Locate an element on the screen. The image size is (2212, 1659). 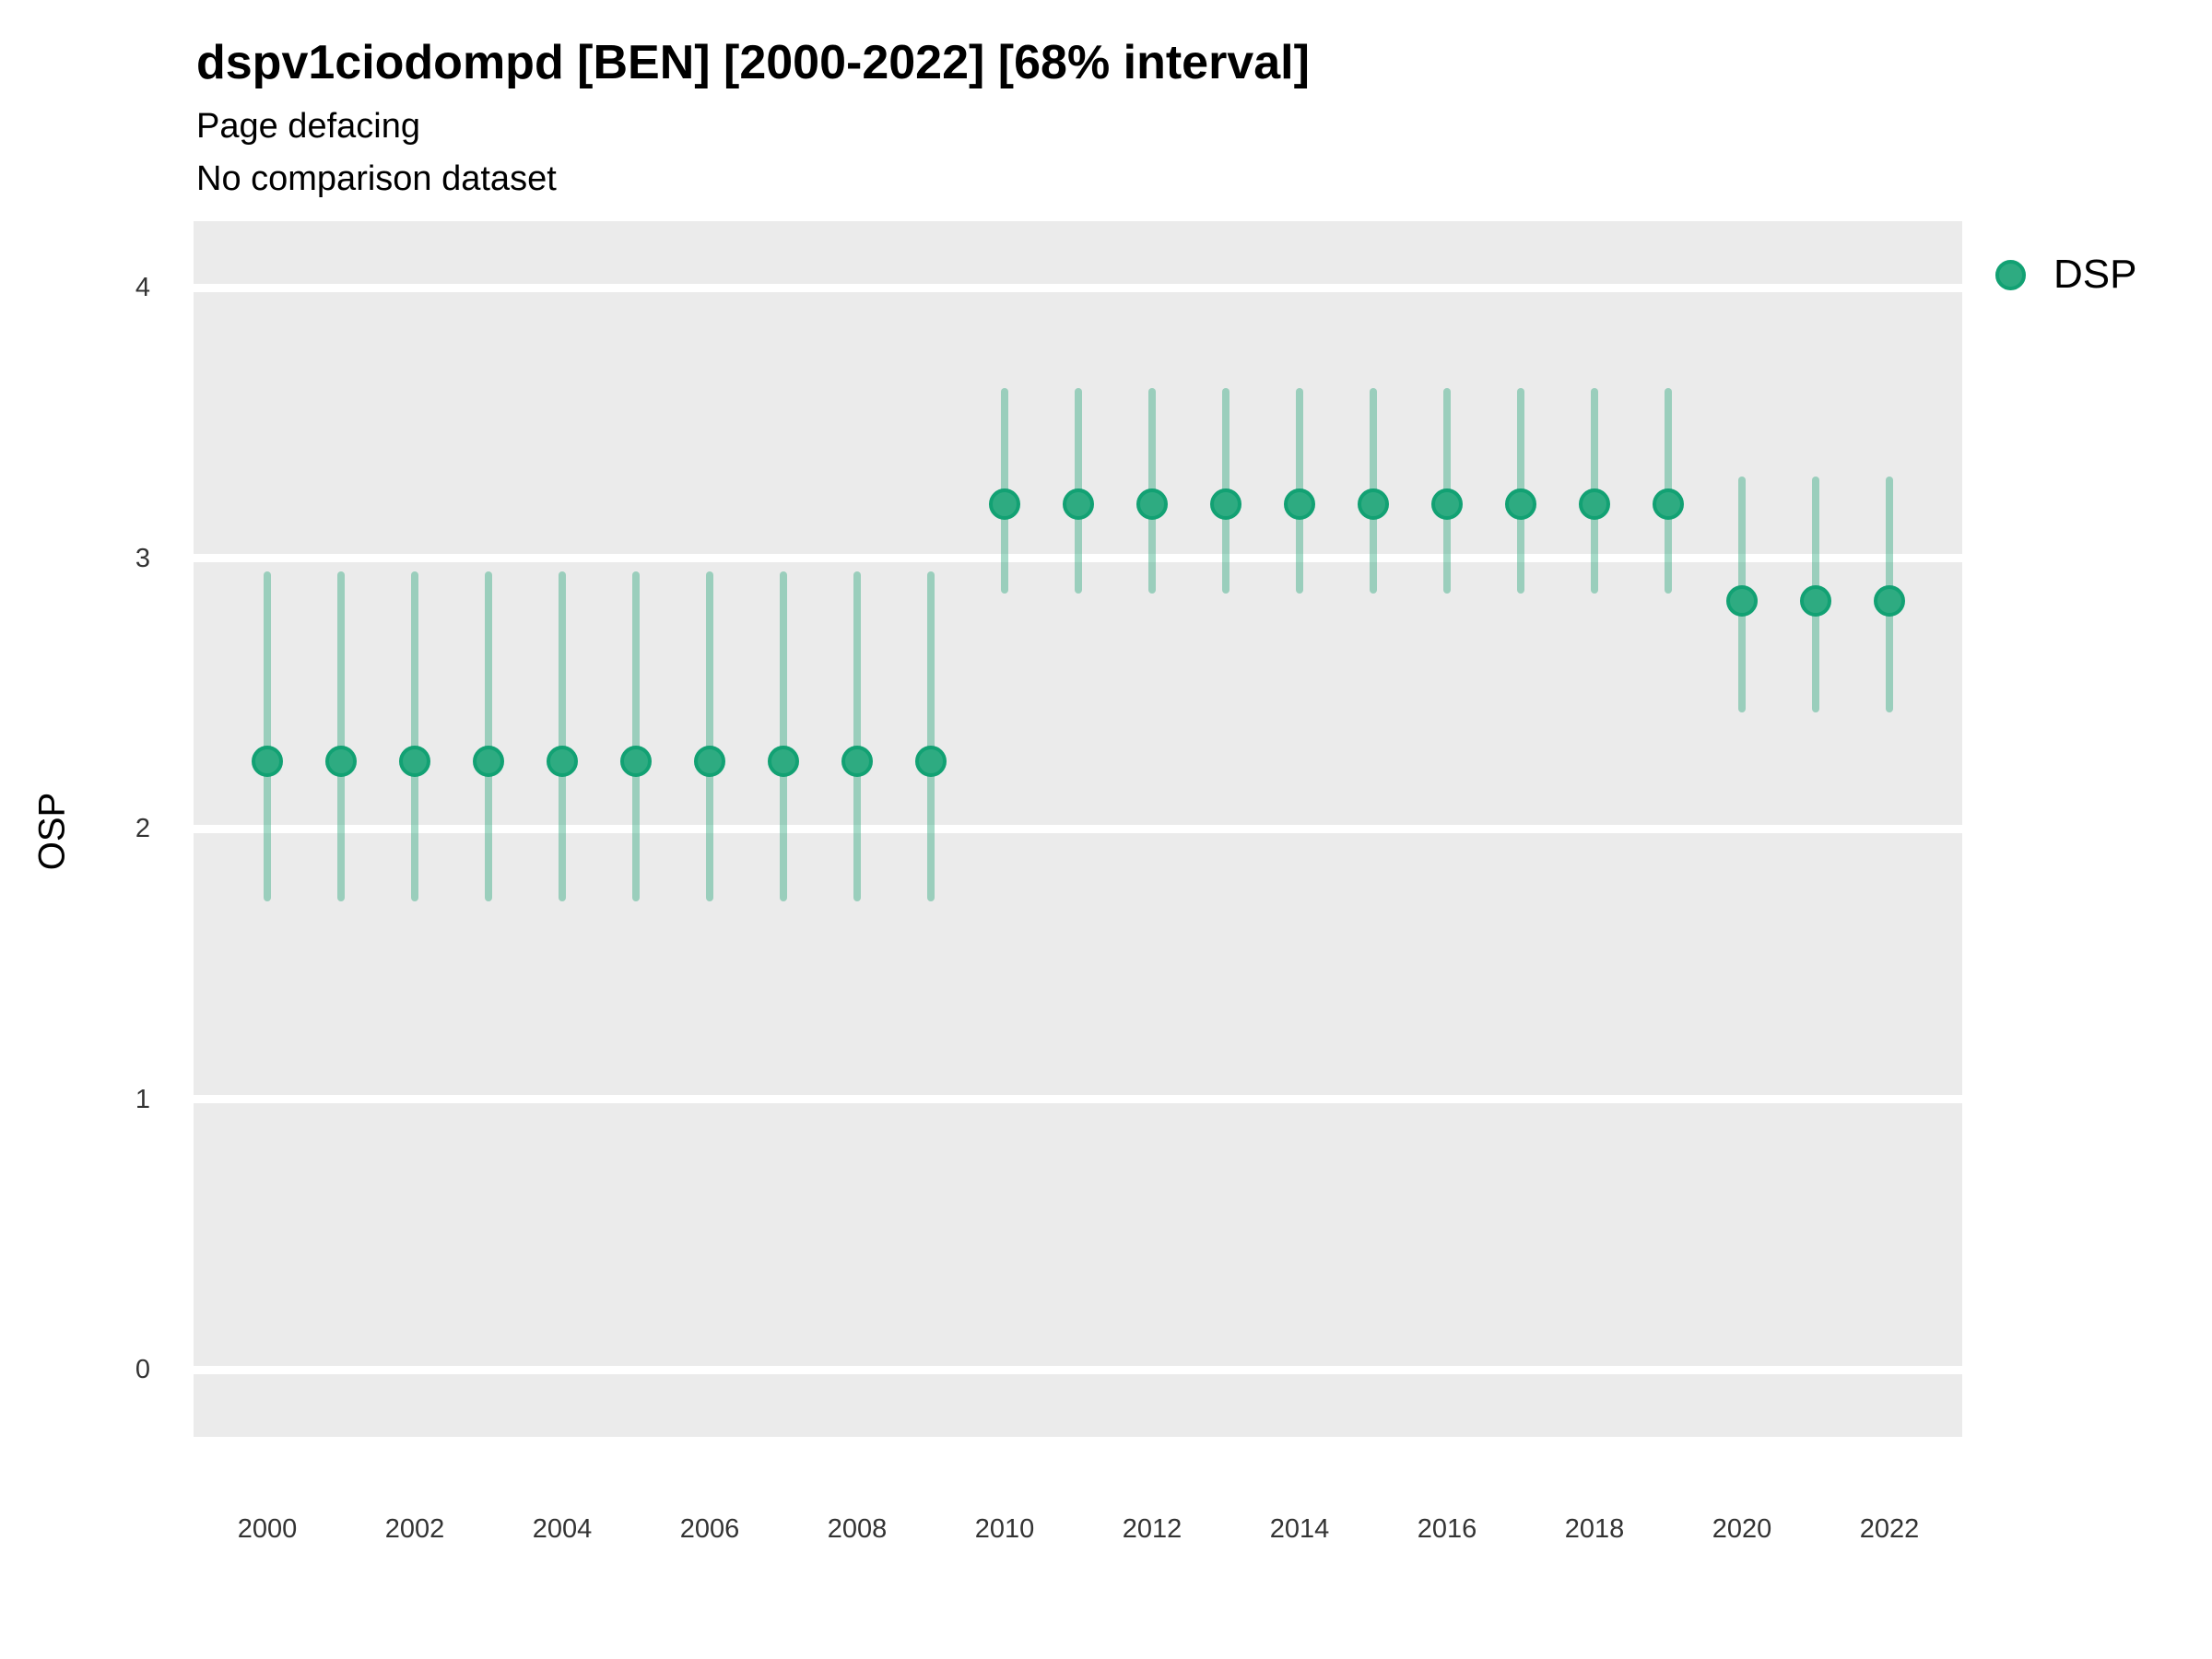
x-tick-label: 2002 is located at coordinates (414, 1529).